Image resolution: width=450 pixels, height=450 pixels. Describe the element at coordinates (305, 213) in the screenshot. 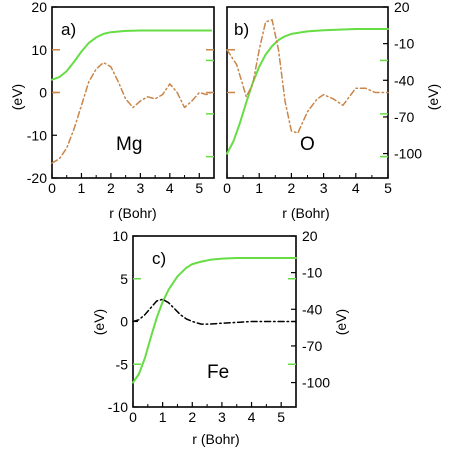

I see `panel-b-xlabel: r (Bohr)` at that location.